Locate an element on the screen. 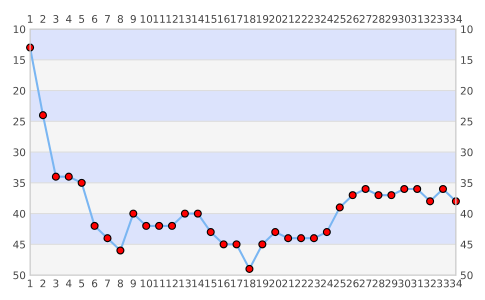 Image resolution: width=485 pixels, height=300 pixels. x2-tick-label: 1 is located at coordinates (30, 19).